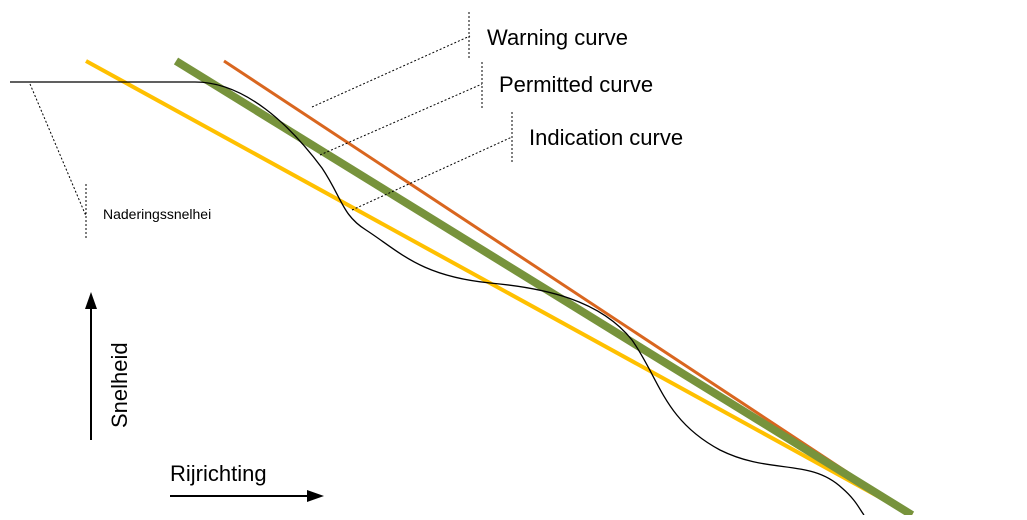 Image resolution: width=1027 pixels, height=520 pixels. Describe the element at coordinates (606, 137) in the screenshot. I see `indication-curve-label: Indication curve` at that location.